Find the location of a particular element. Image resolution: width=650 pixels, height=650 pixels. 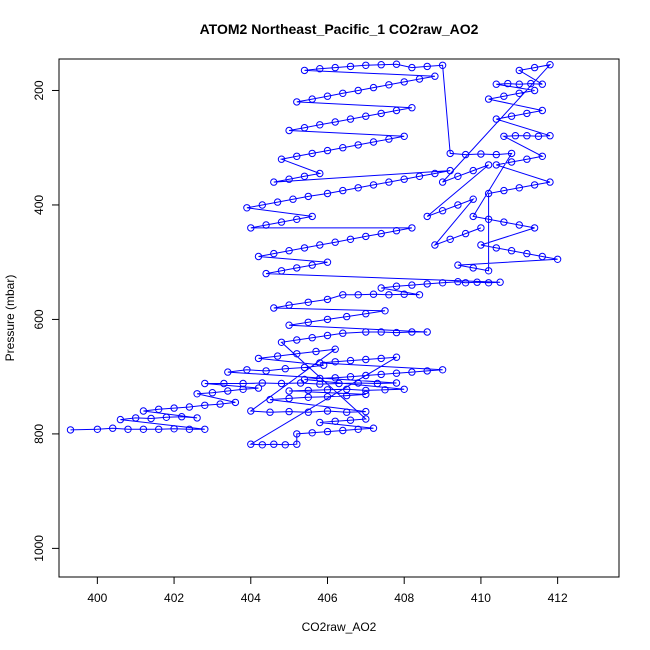

x-tick-label: 406 is located at coordinates (327, 598).